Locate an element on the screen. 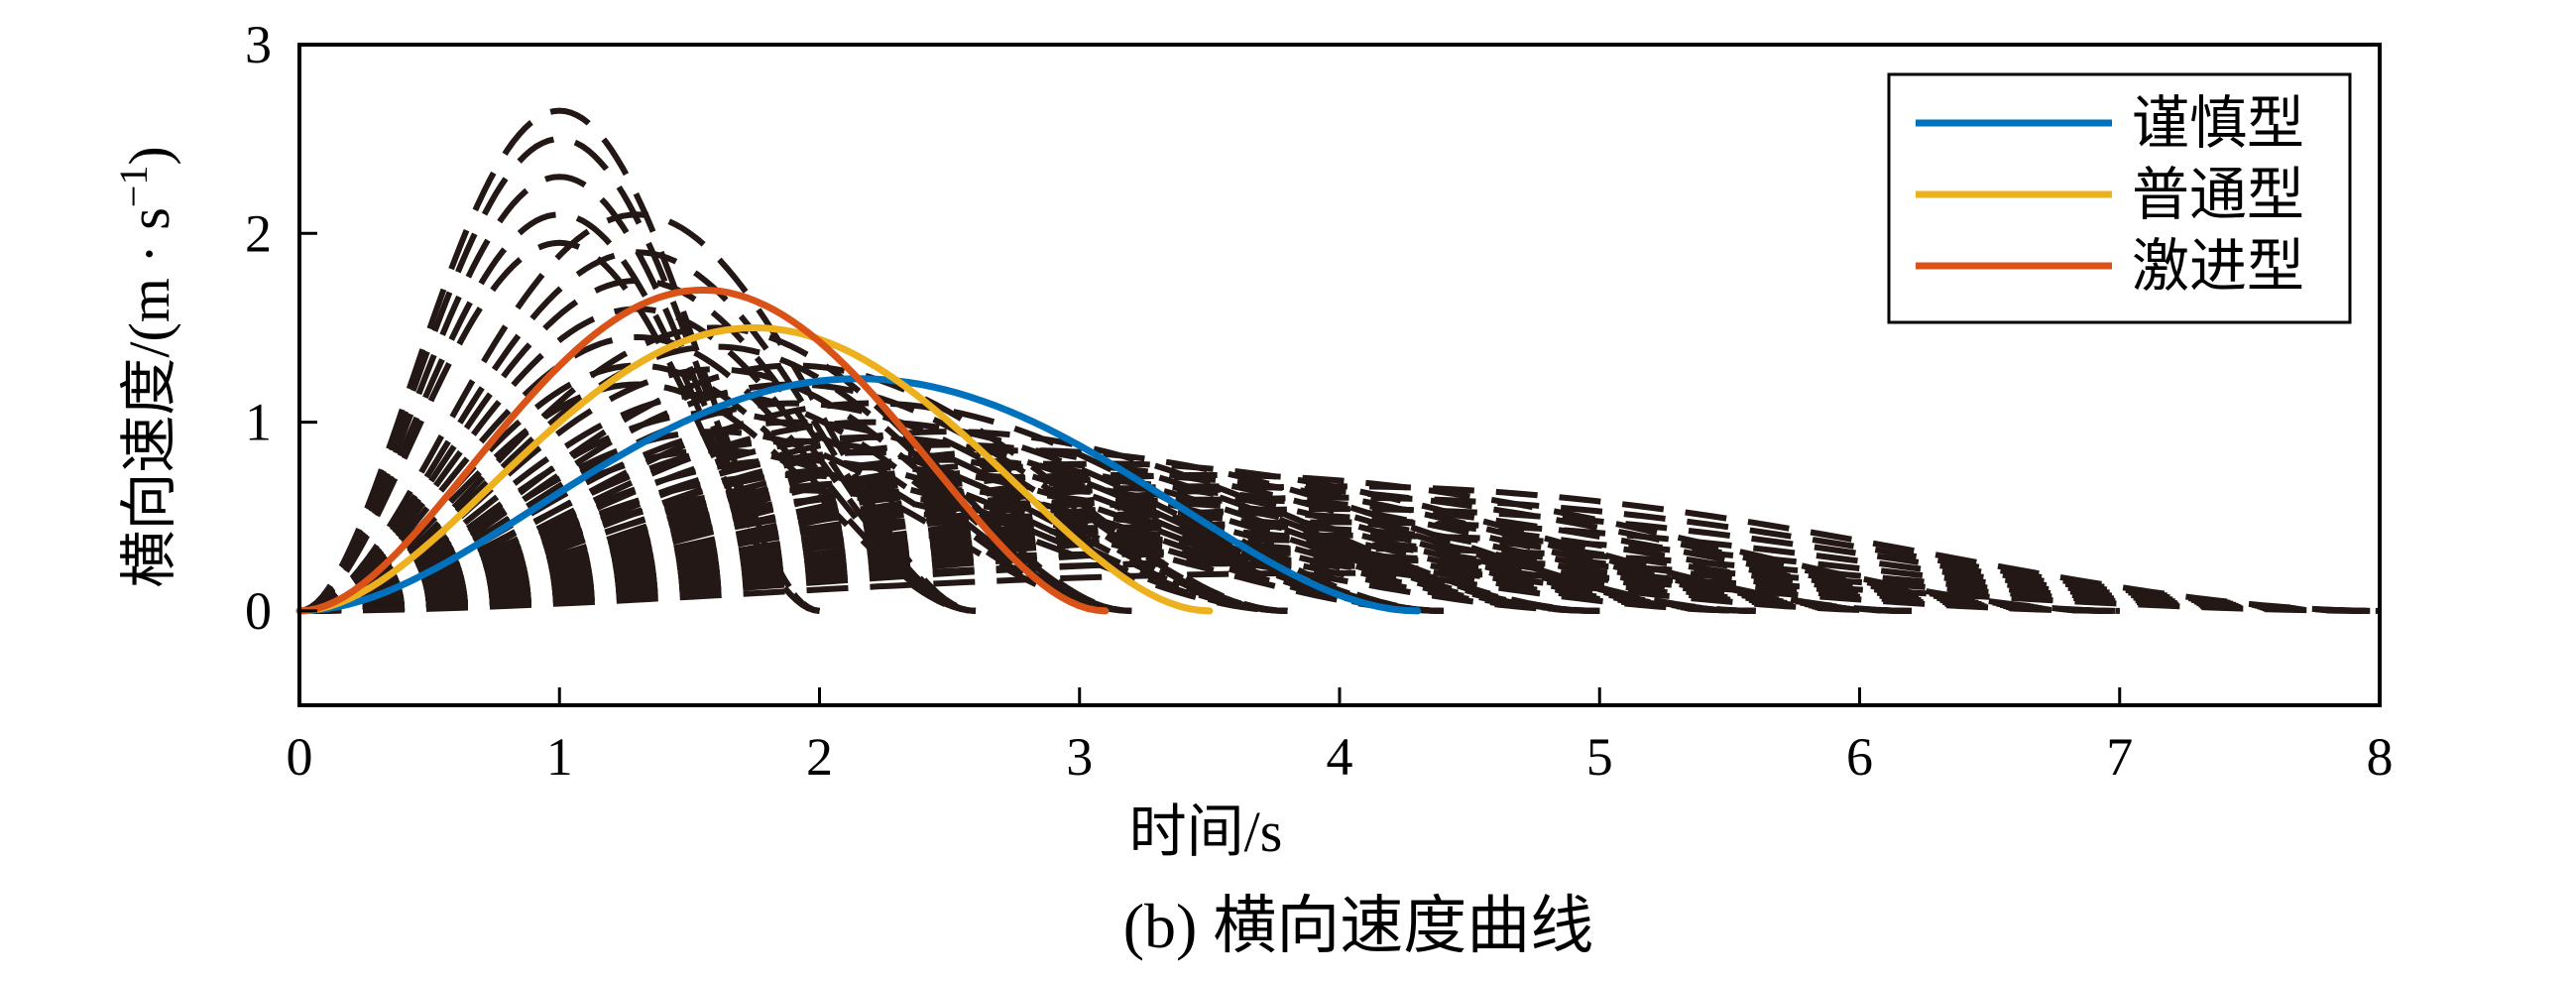 The width and height of the screenshot is (2576, 984). x-tick-label: 4 is located at coordinates (1340, 757).